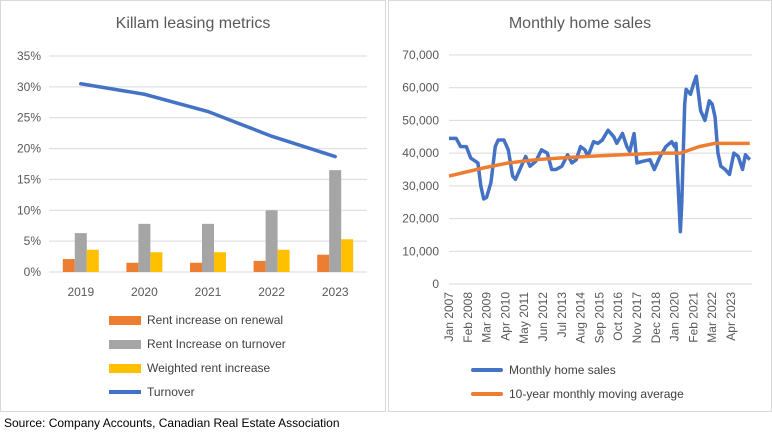  I want to click on x-tick-label: Feb 2008, so click(468, 317).